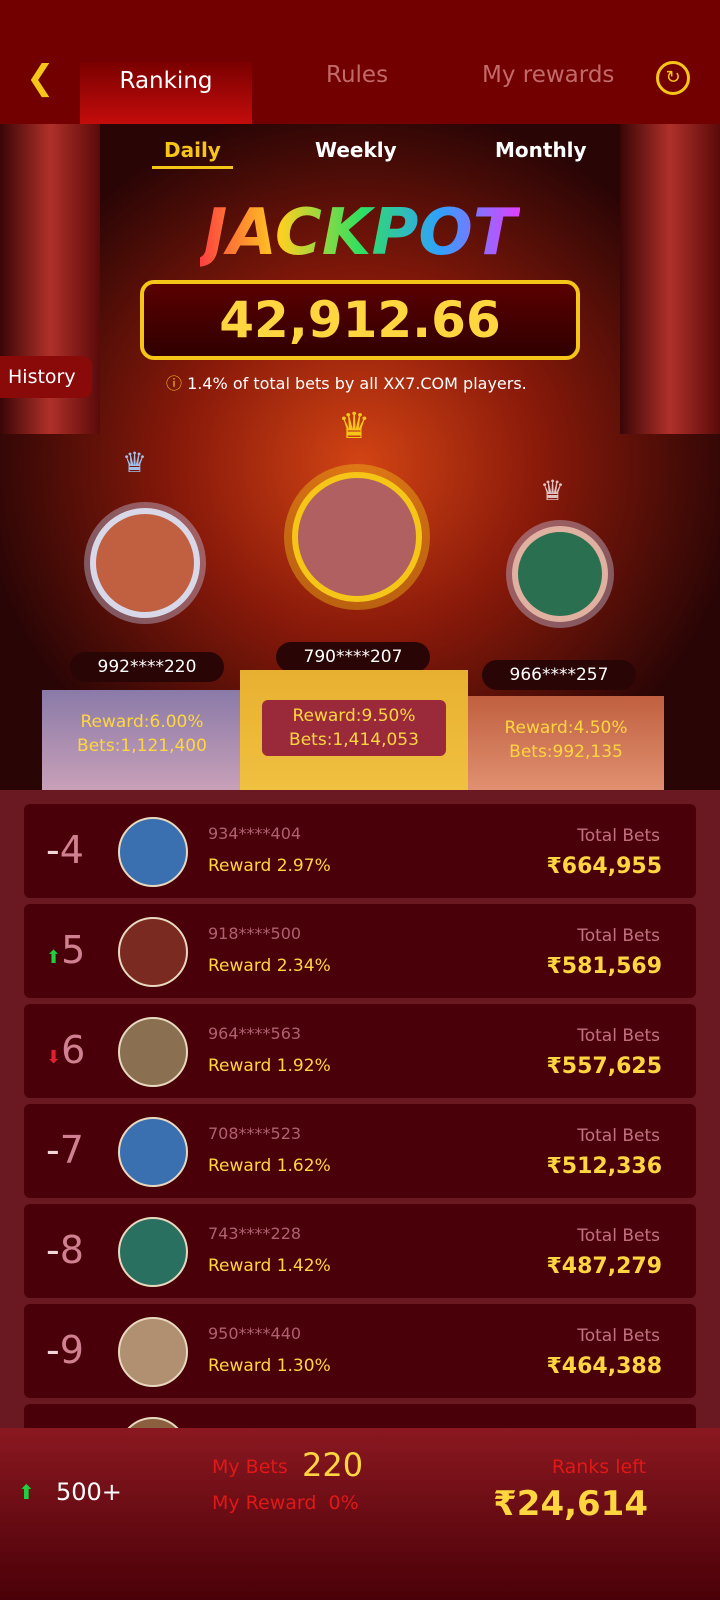  What do you see at coordinates (71, 1250) in the screenshot?
I see `rank-value: 8` at bounding box center [71, 1250].